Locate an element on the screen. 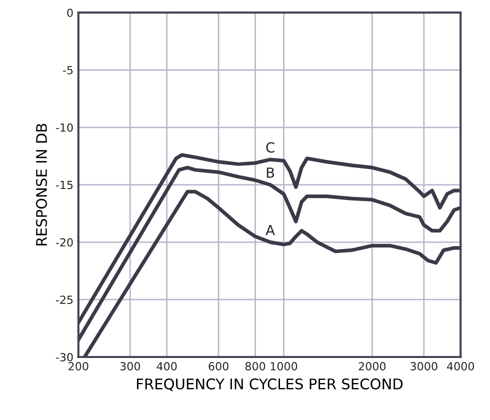 The image size is (490, 420). x-tick-label: 300 is located at coordinates (130, 366).